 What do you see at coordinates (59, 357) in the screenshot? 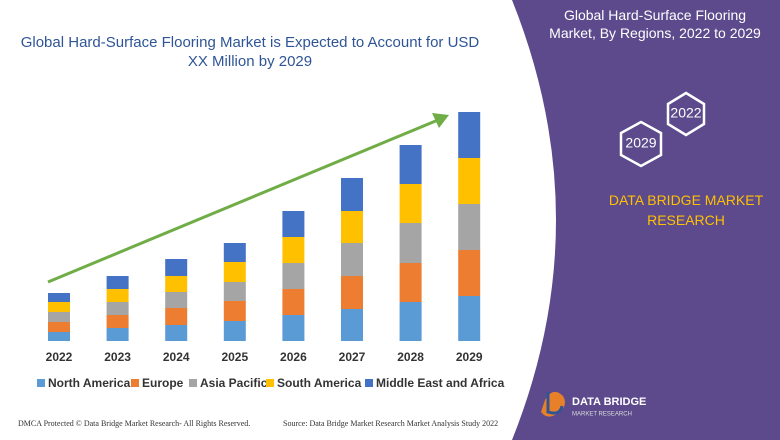
I see `x-tick-label: 2022` at bounding box center [59, 357].